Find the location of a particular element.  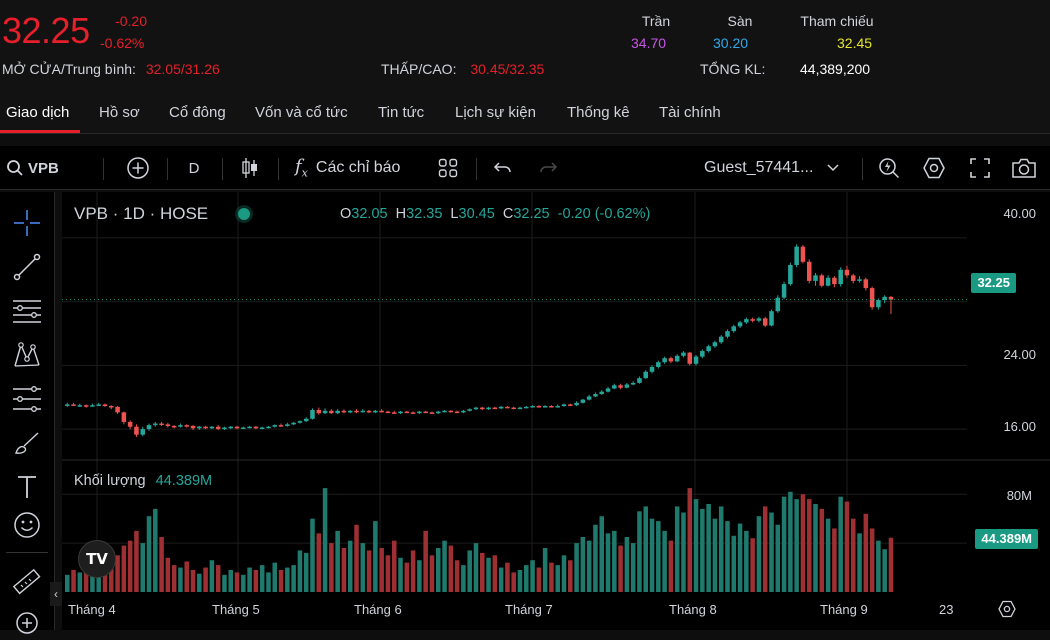

tradingview-logo: TV is located at coordinates (97, 559).